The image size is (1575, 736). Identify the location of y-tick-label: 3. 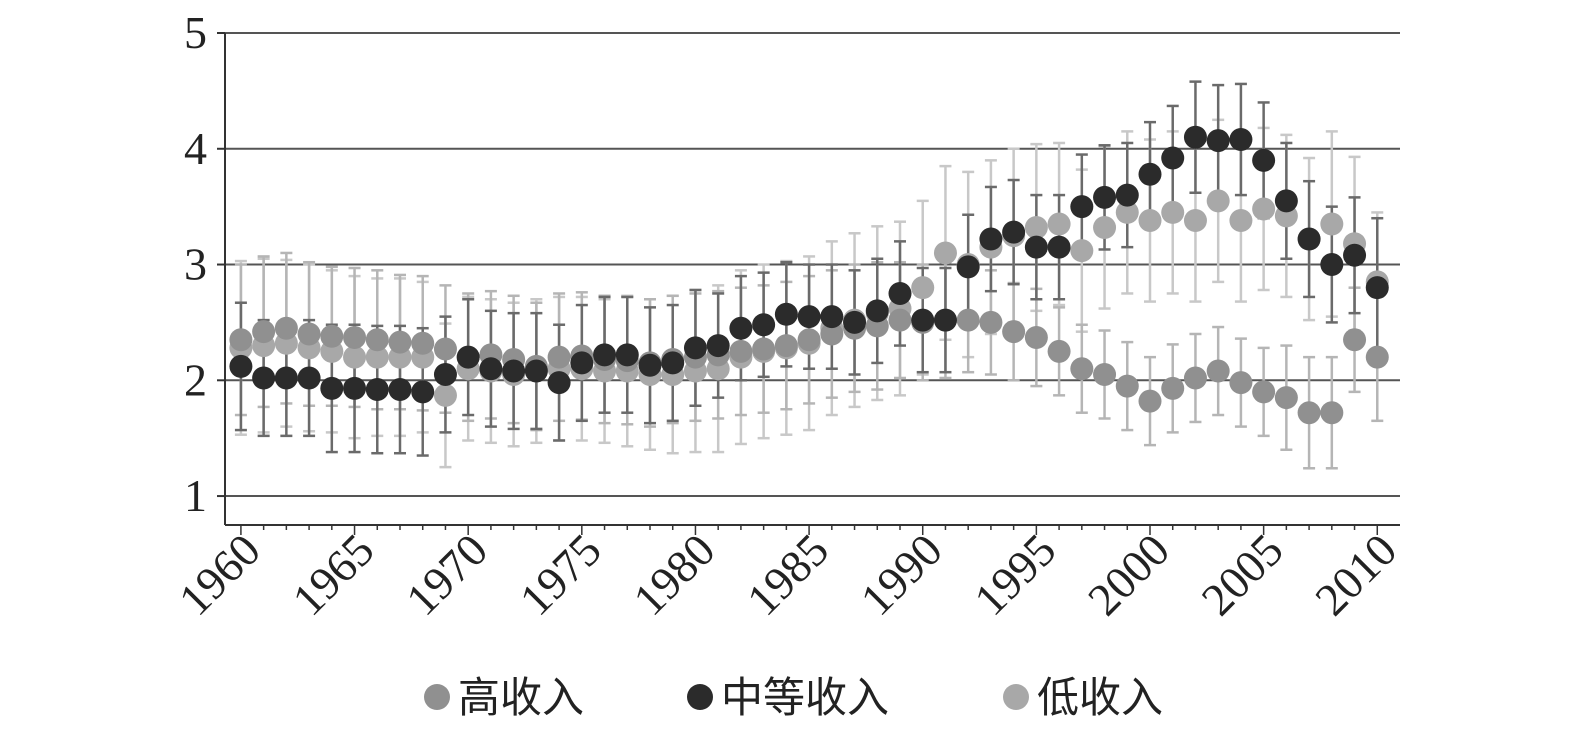
(195, 264).